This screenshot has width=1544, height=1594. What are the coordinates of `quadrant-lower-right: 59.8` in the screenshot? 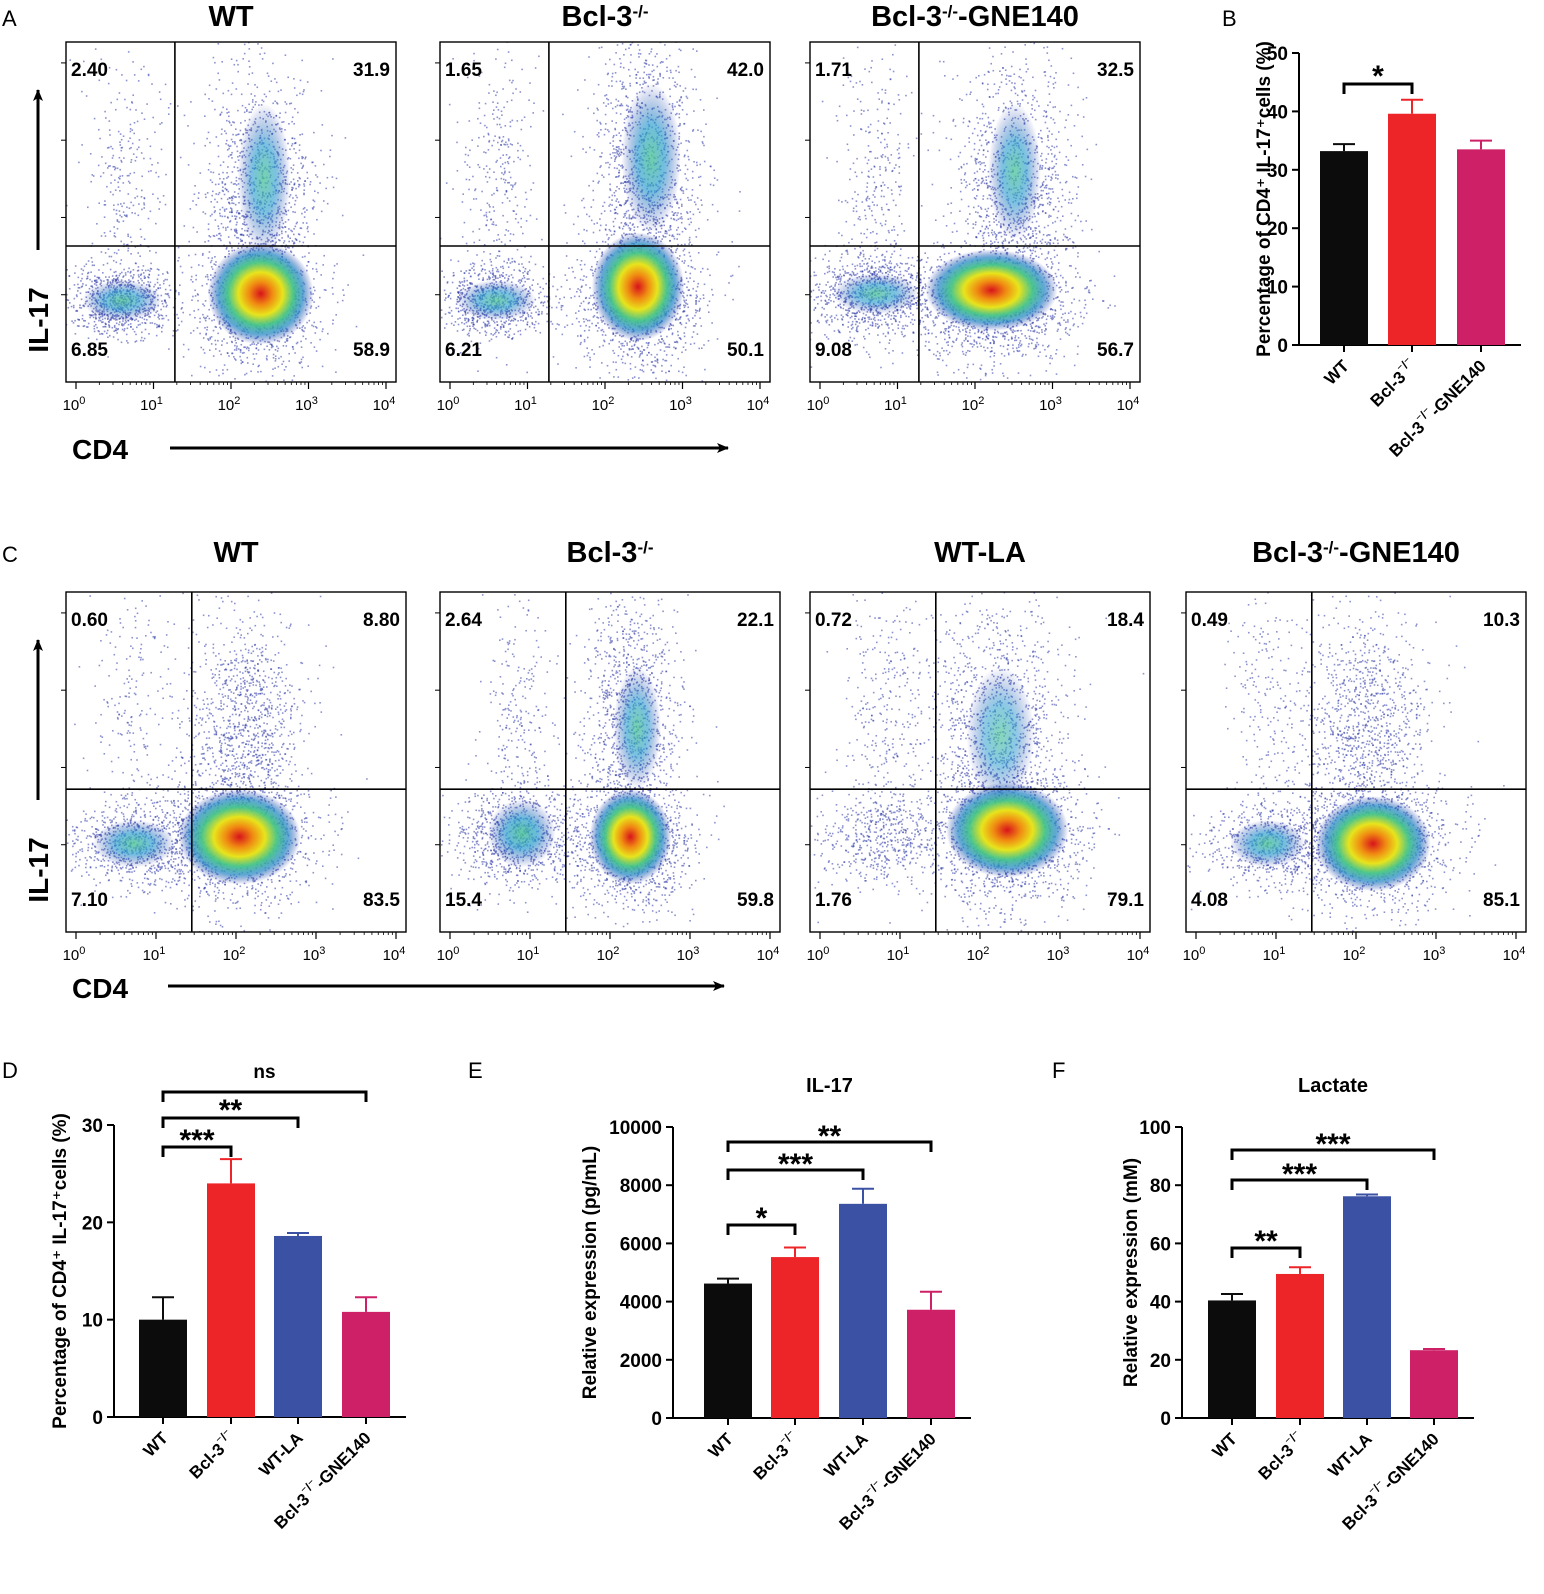 It's located at (755, 900).